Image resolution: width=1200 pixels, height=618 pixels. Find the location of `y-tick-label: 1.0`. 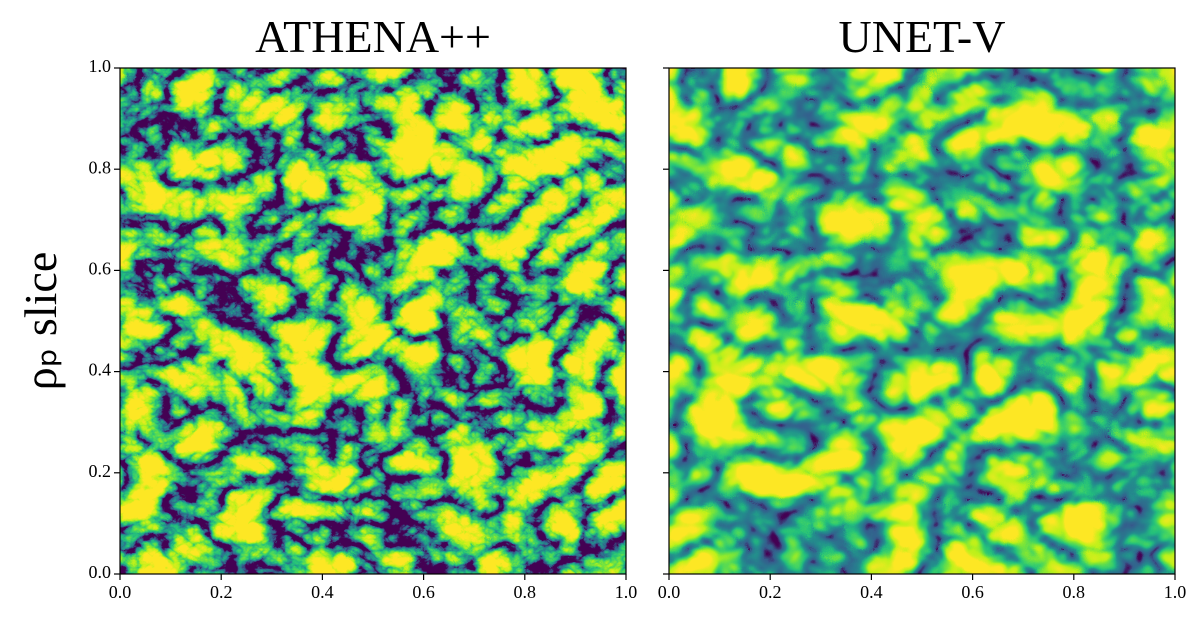

y-tick-label: 1.0 is located at coordinates (100, 66).